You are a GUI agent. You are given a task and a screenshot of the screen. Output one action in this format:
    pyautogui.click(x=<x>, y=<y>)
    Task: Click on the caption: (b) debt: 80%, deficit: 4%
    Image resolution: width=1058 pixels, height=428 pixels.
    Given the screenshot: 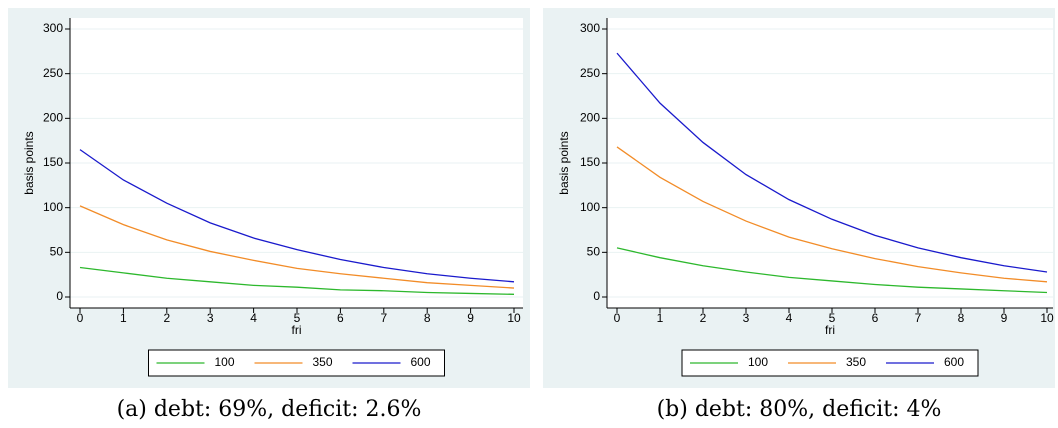 What is the action you would take?
    pyautogui.click(x=799, y=409)
    